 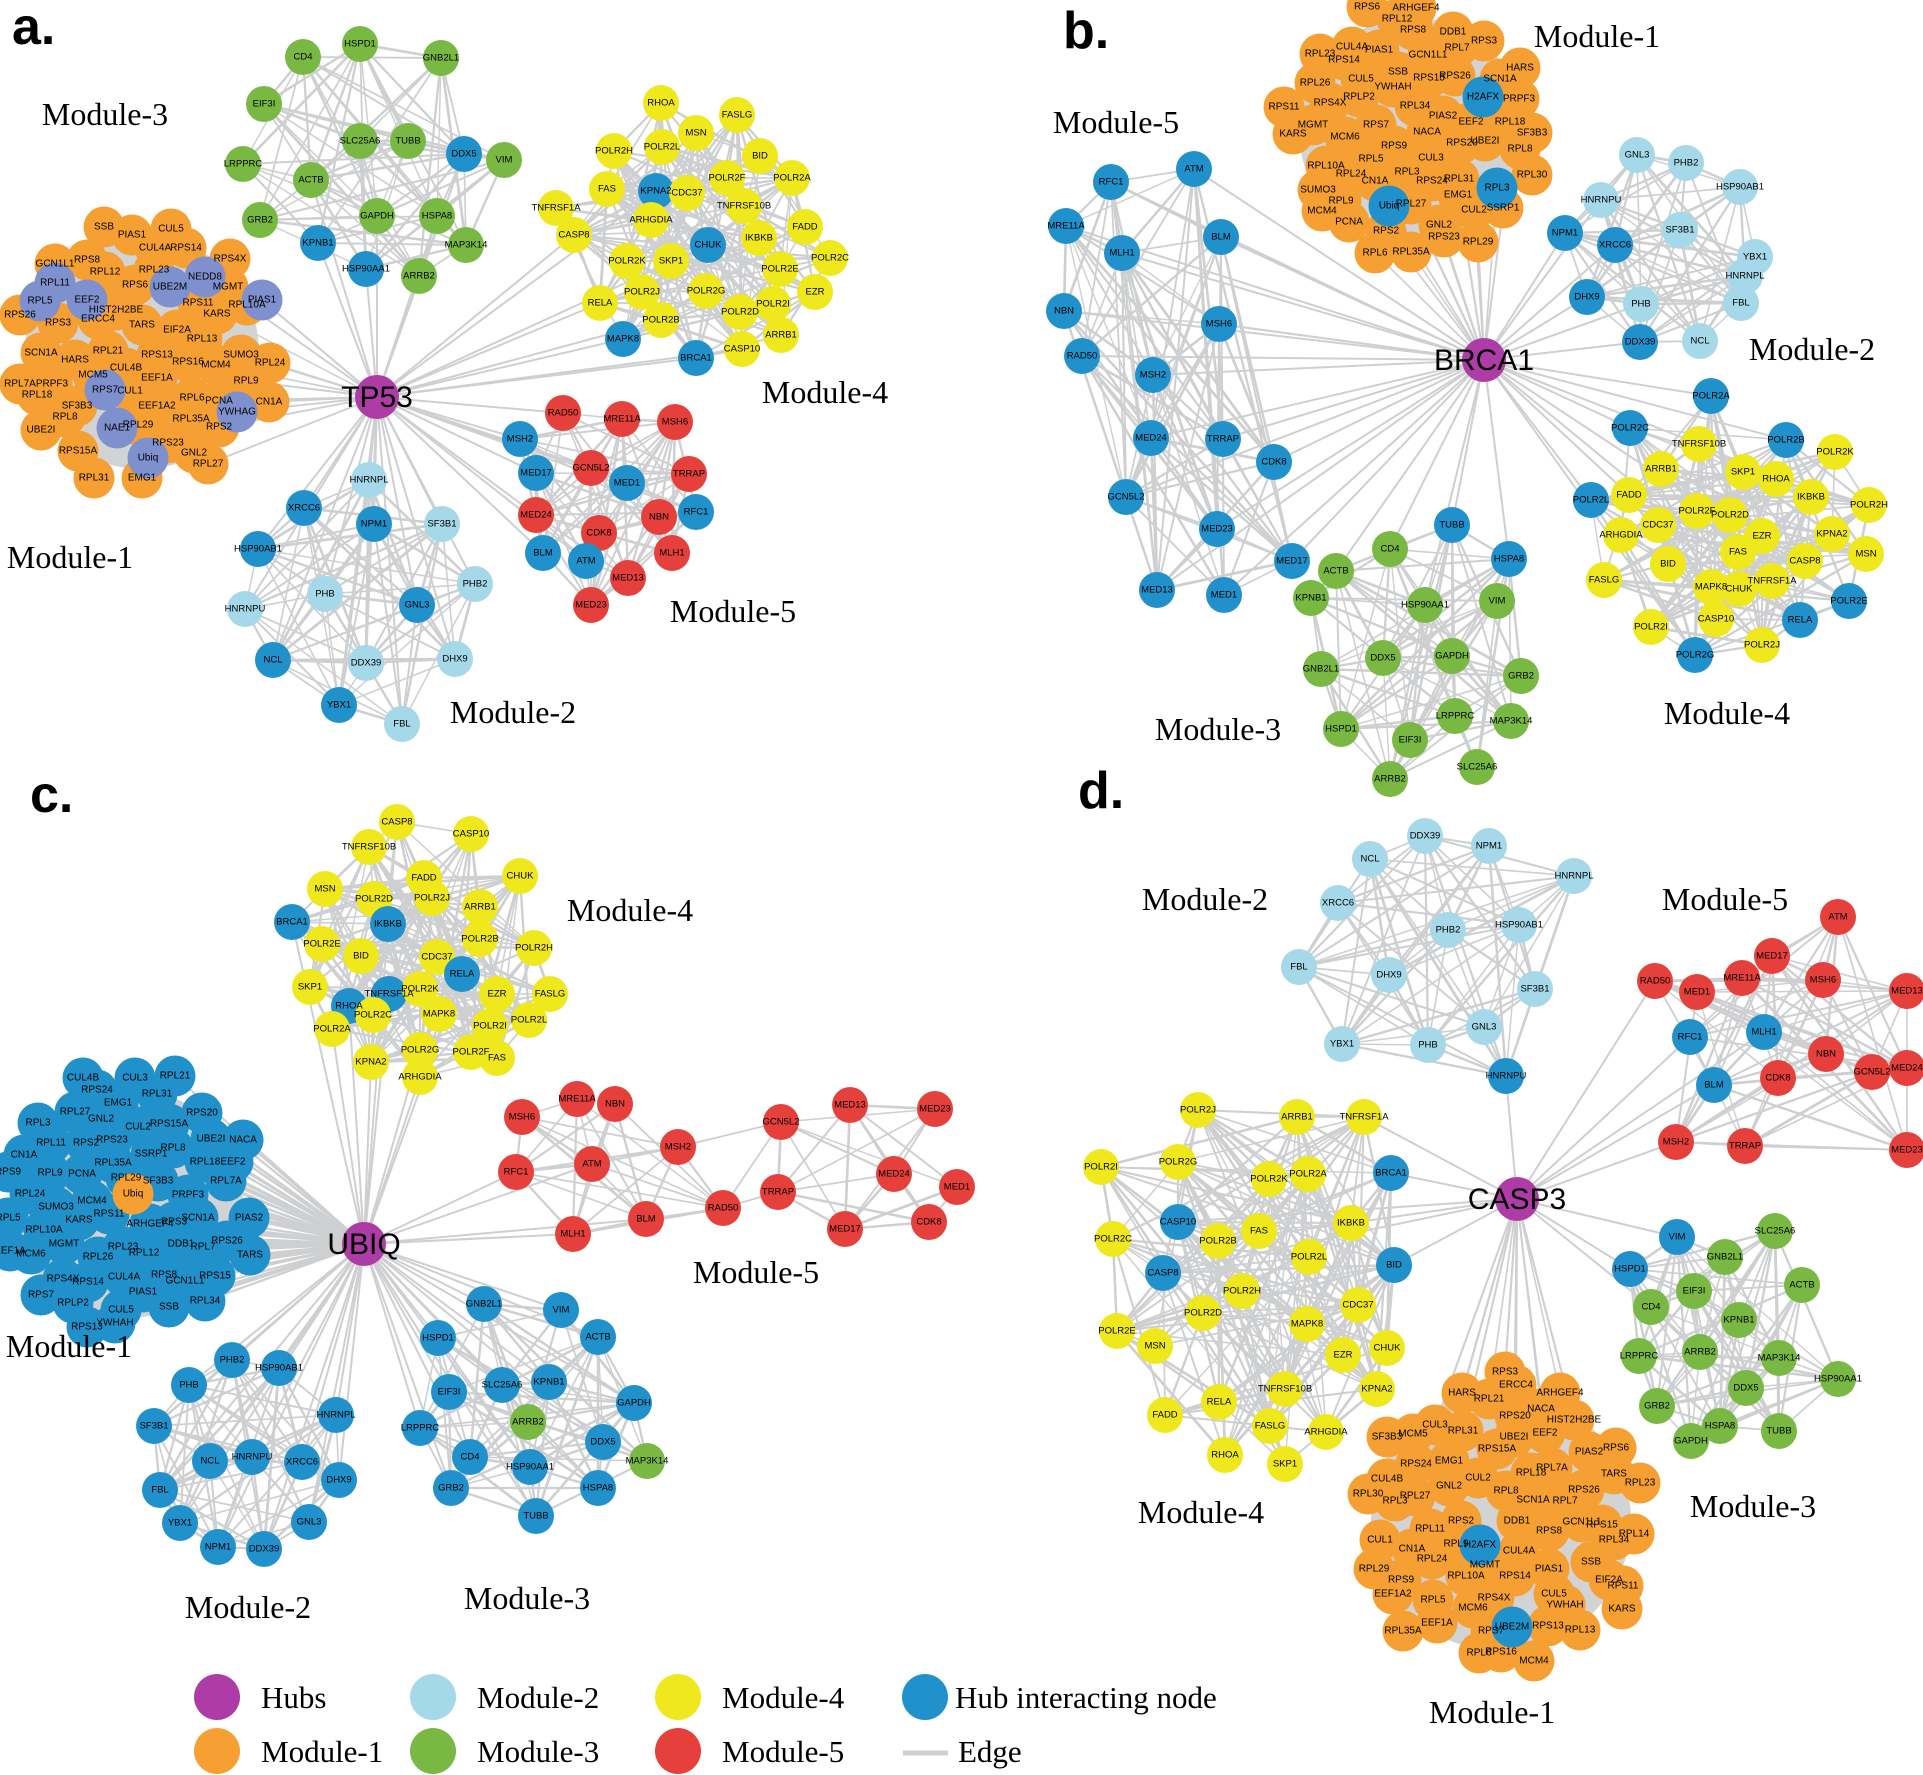 What do you see at coordinates (1449, 1461) in the screenshot?
I see `svg-text: EMG1` at bounding box center [1449, 1461].